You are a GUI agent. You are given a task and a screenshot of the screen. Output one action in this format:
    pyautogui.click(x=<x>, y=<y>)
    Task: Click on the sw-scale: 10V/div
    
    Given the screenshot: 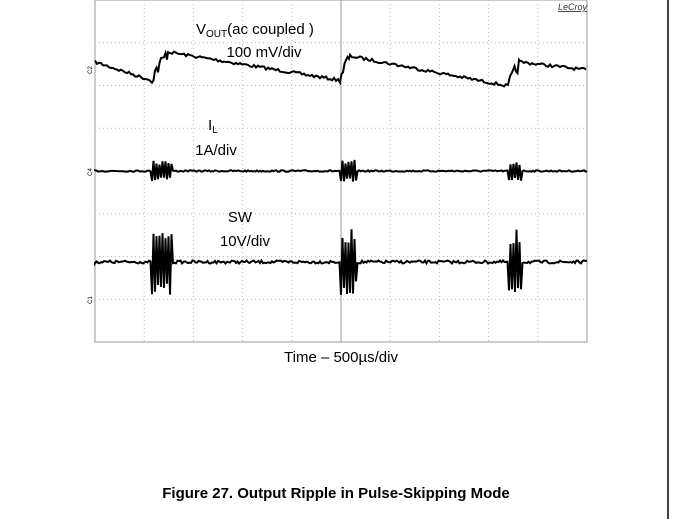 What is the action you would take?
    pyautogui.click(x=245, y=241)
    